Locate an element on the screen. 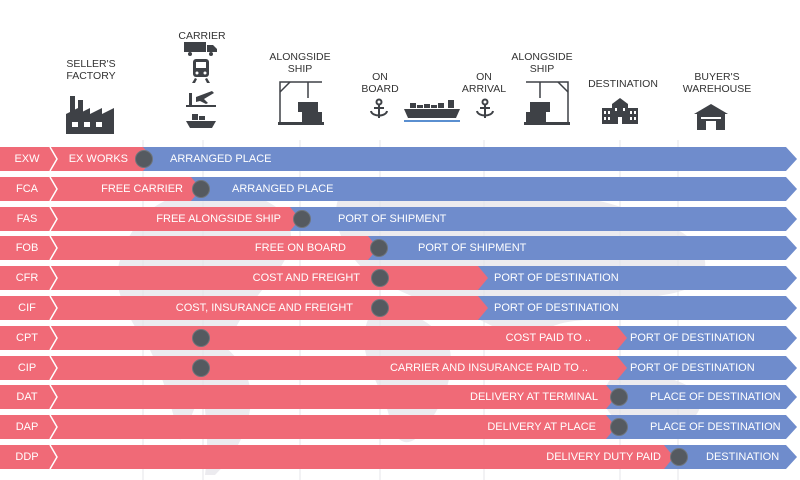 The image size is (800, 480). seller-responsibility-label: CARRIER AND INSURANCE PAID TO .. is located at coordinates (488, 368).